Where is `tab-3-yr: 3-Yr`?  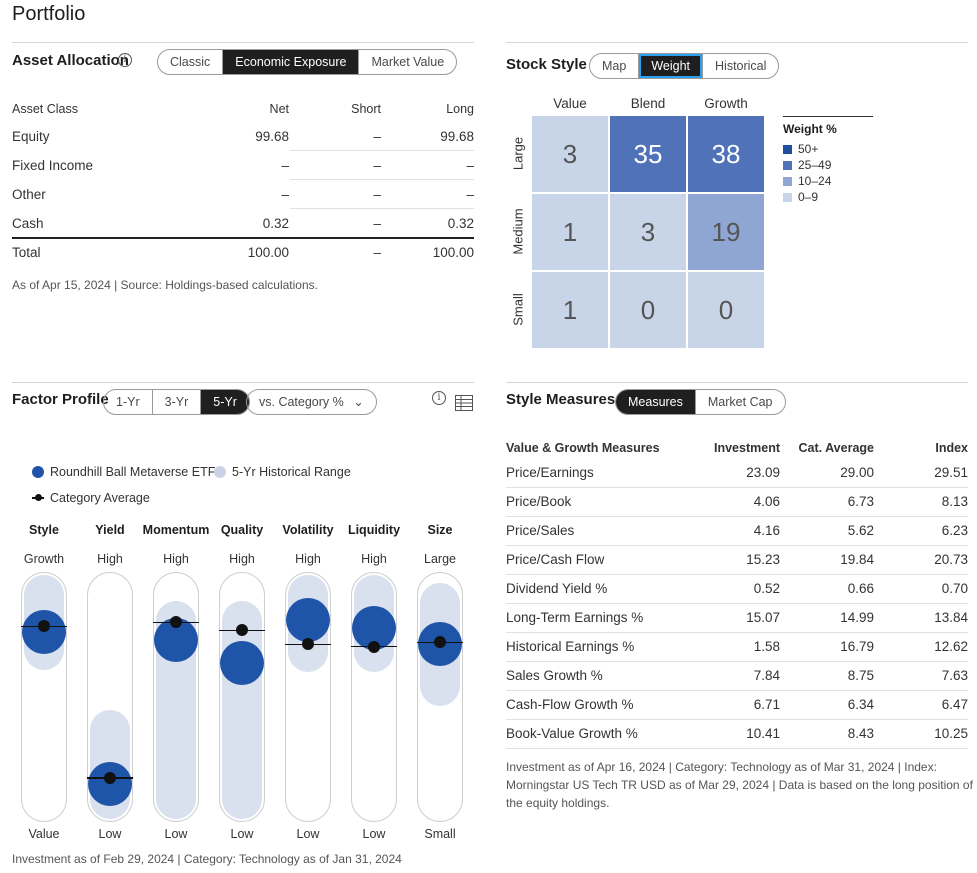
tab-3-yr: 3-Yr is located at coordinates (177, 402).